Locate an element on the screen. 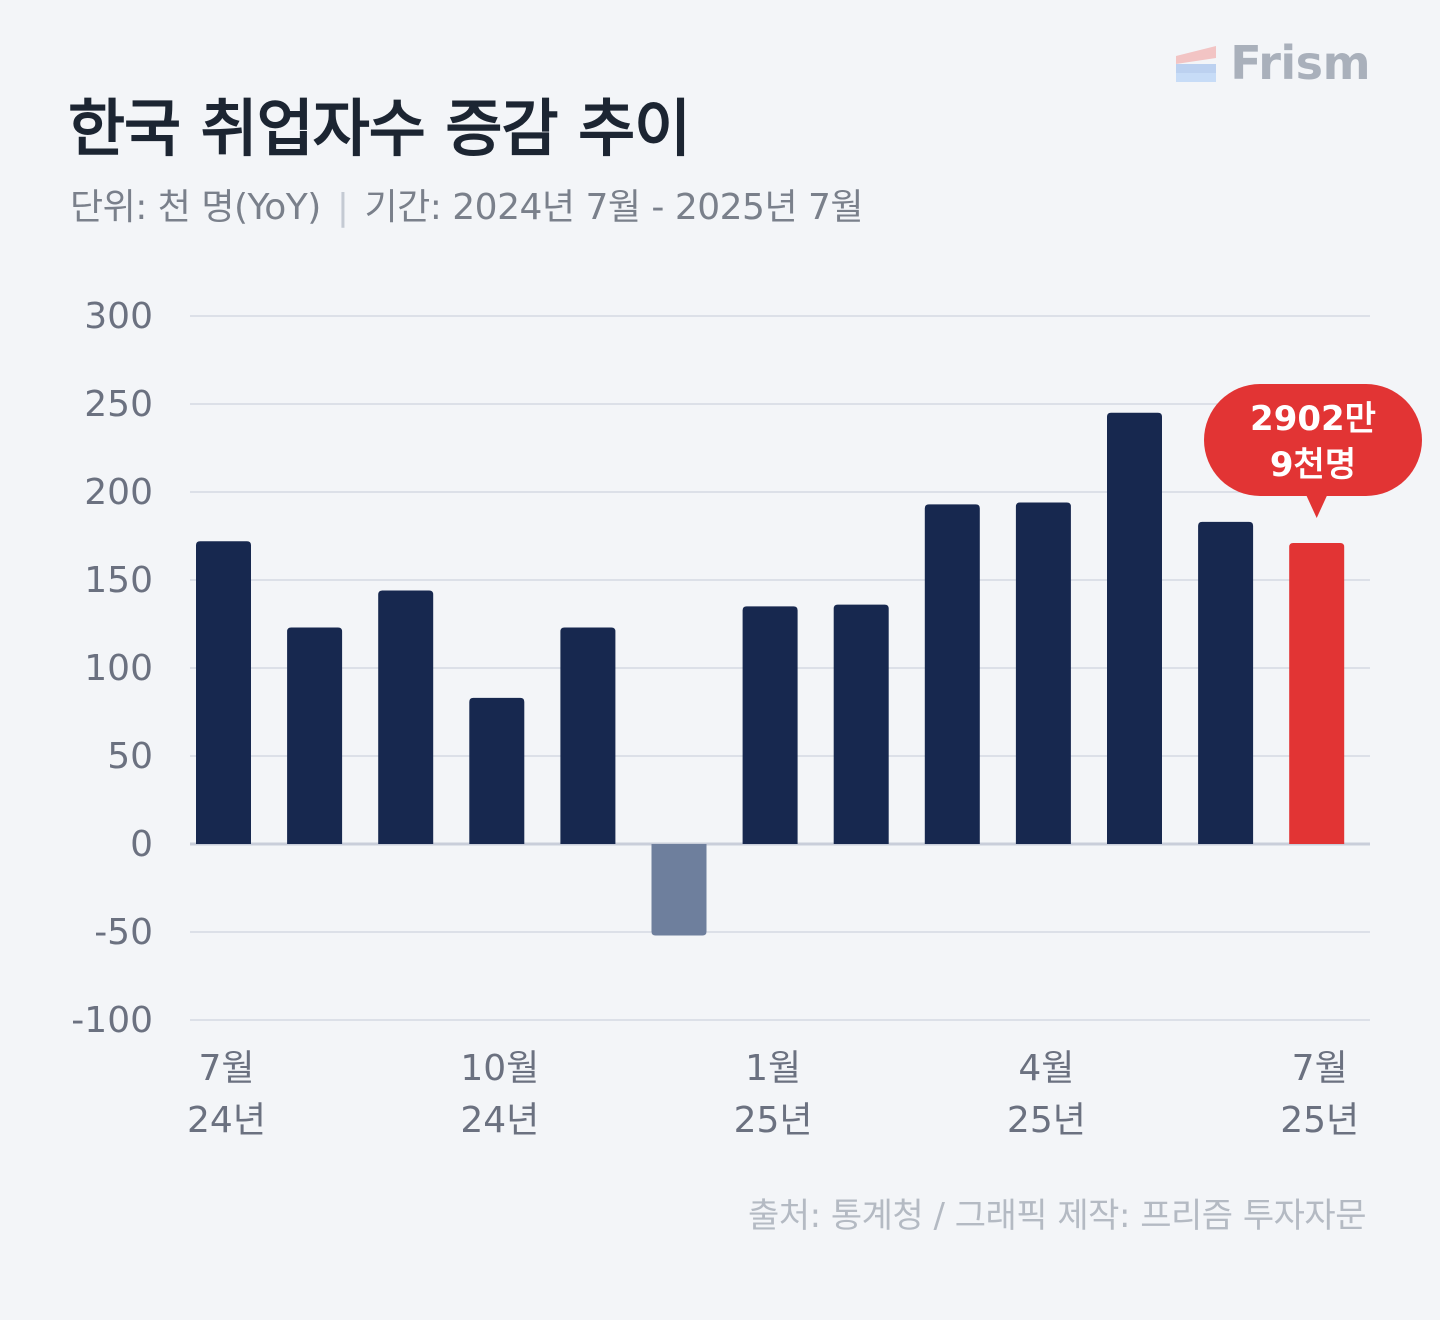 This screenshot has height=1320, width=1440. x-tick-month: 10월 is located at coordinates (499, 1068).